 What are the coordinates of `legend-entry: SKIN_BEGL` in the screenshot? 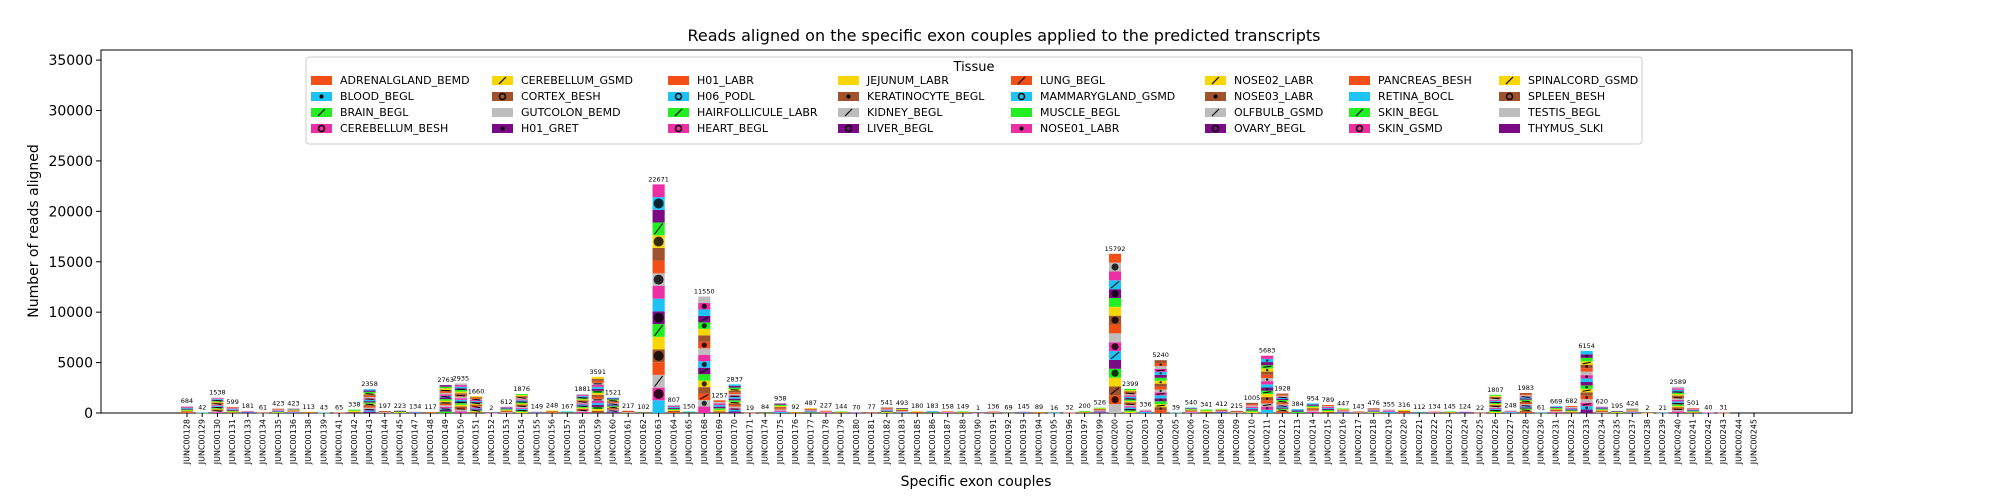 It's located at (1394, 112).